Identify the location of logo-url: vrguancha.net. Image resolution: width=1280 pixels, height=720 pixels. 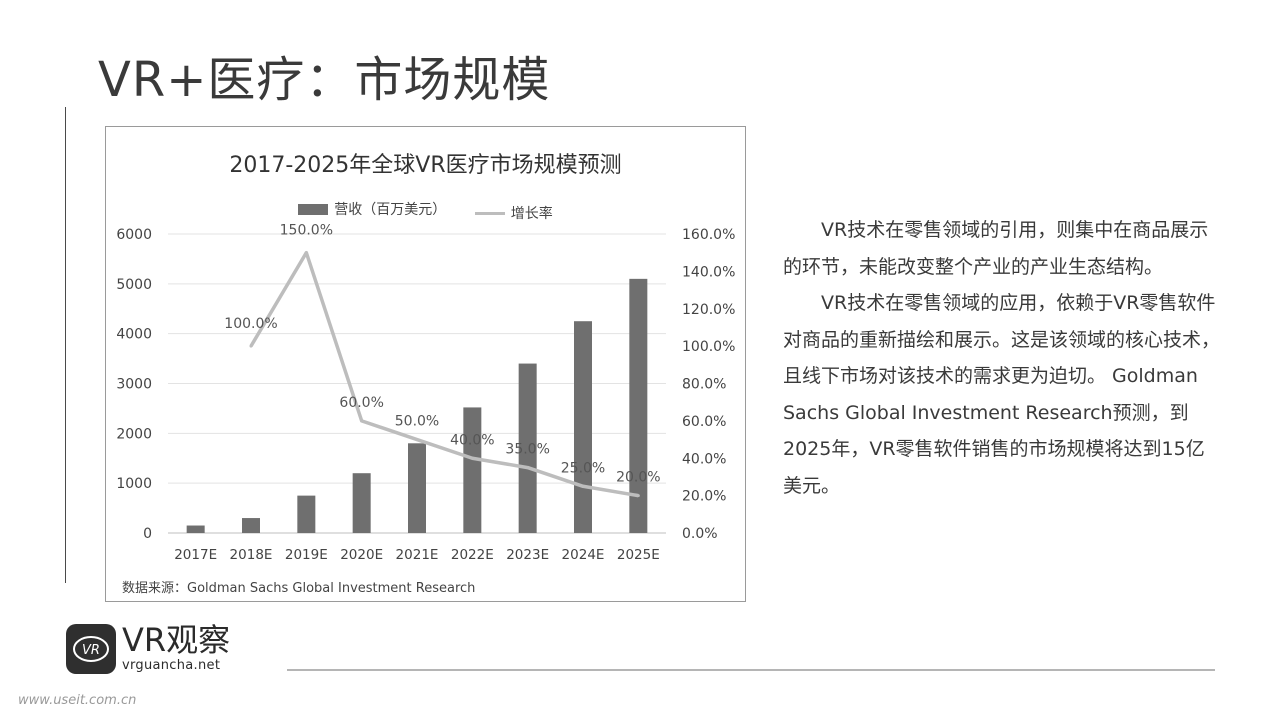
(171, 665).